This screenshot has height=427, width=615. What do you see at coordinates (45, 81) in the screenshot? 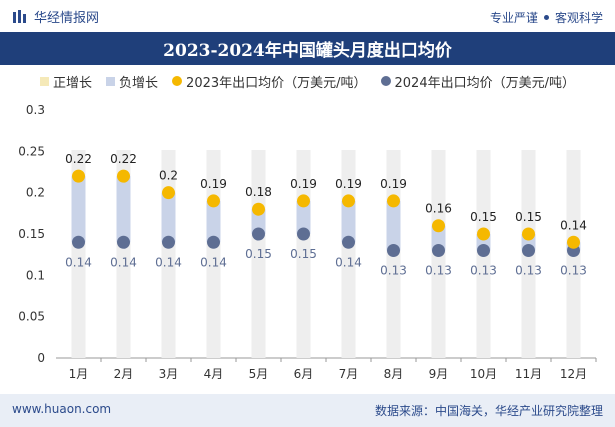
I see `legend-swatch-pos` at bounding box center [45, 81].